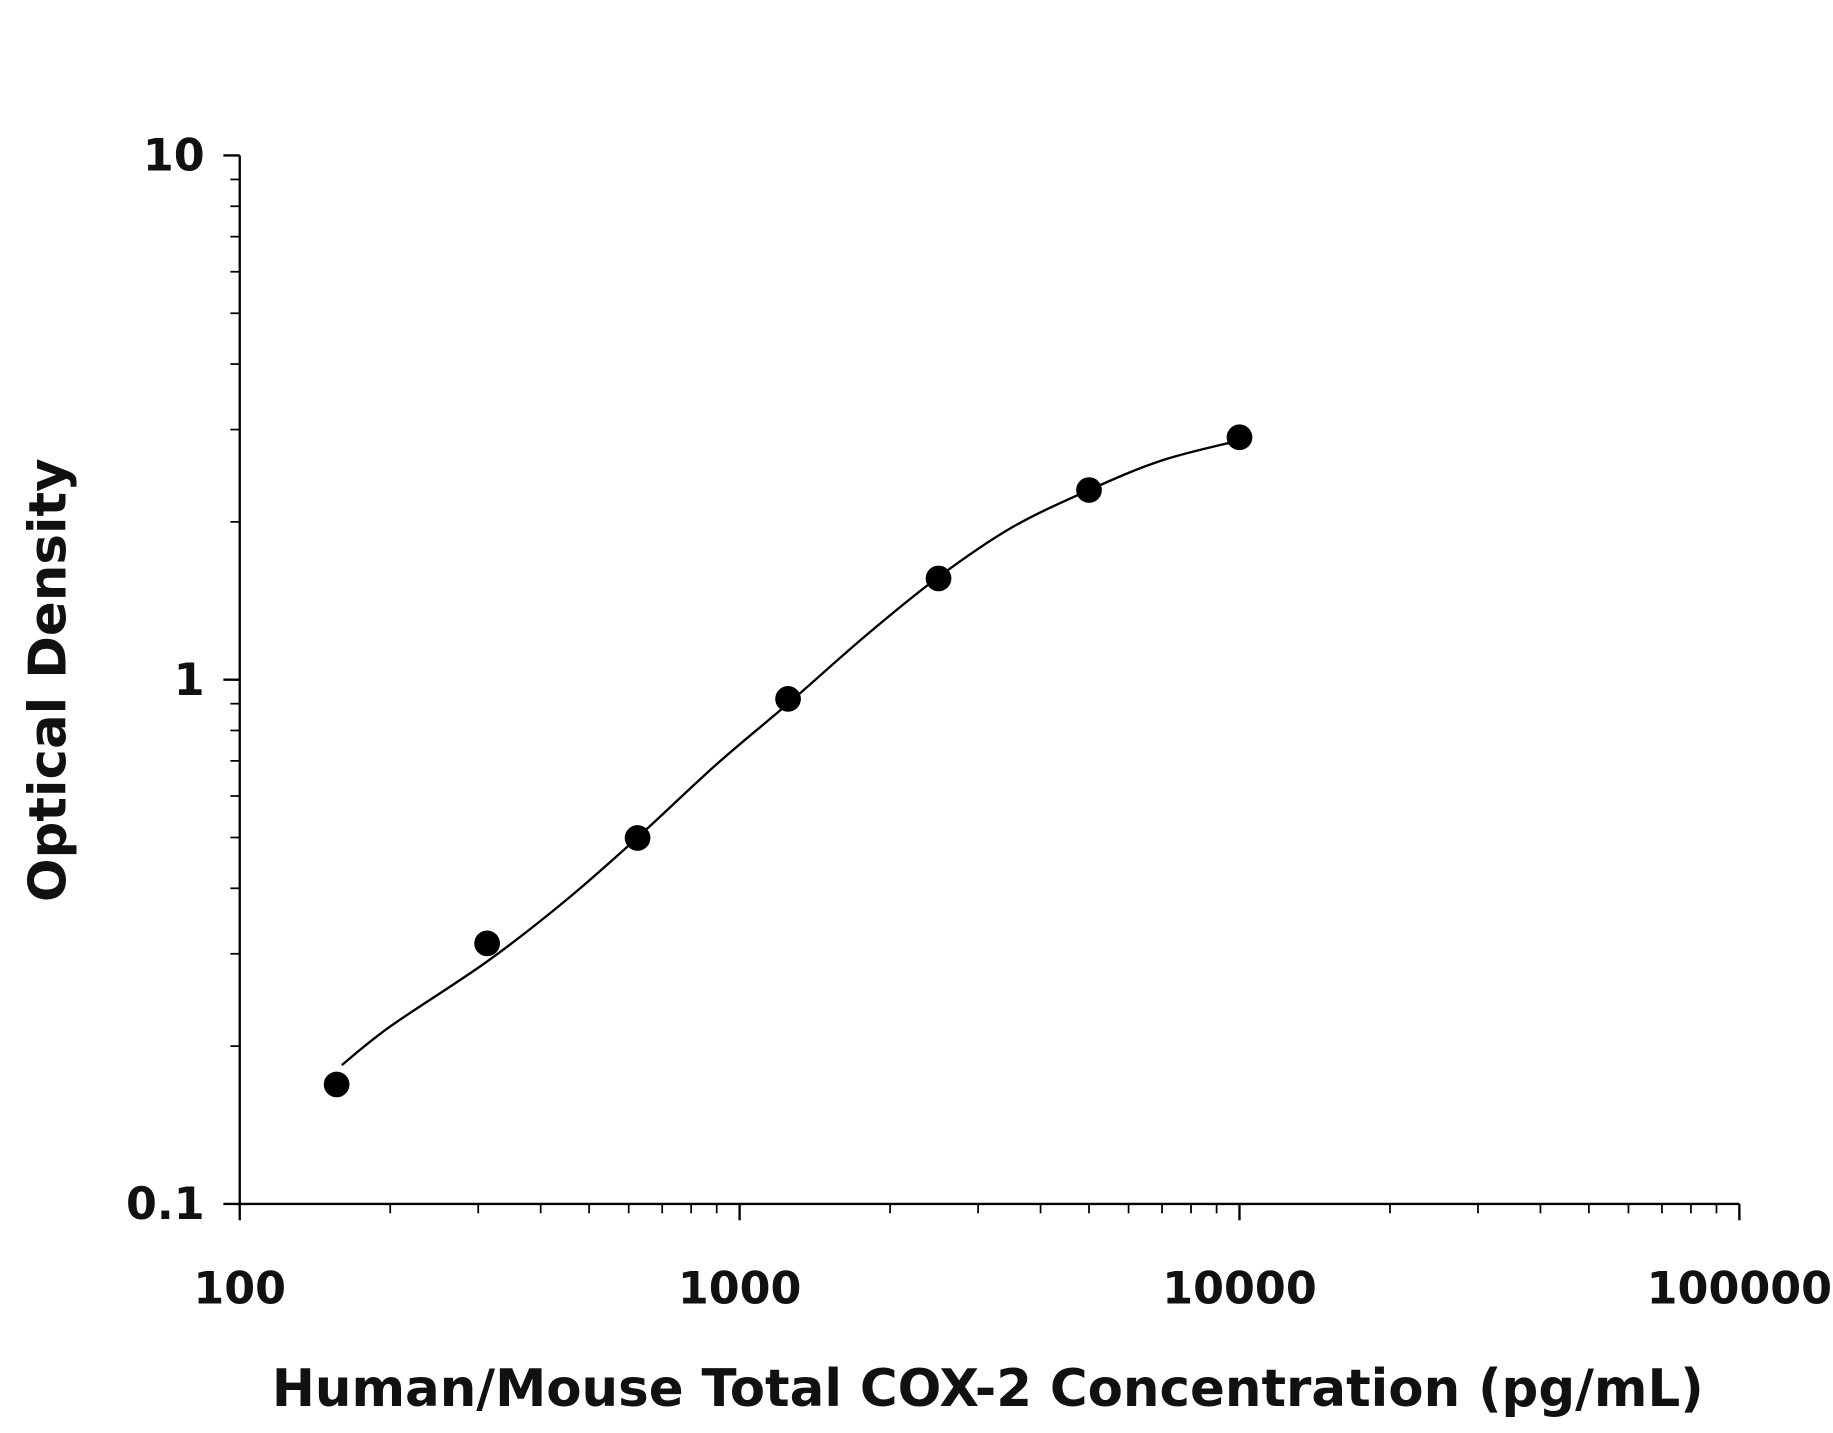  Describe the element at coordinates (49, 680) in the screenshot. I see `y-axis-label: Optical Density` at that location.